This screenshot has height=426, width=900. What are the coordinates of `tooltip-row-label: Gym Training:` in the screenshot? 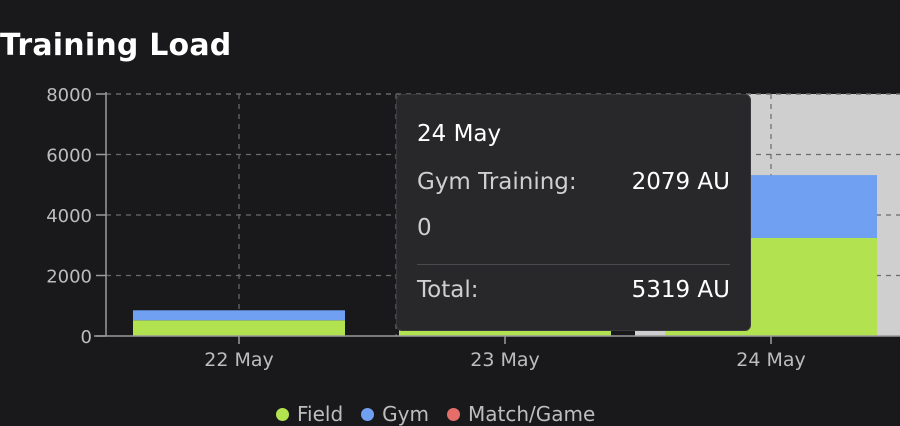 It's located at (497, 182).